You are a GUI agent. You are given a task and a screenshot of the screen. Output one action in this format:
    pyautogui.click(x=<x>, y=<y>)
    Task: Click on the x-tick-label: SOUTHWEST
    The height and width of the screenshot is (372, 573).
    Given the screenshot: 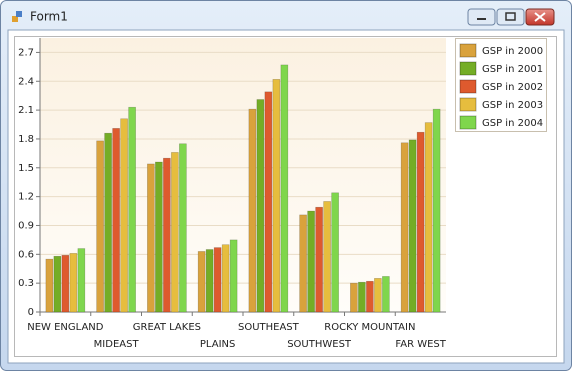 What is the action you would take?
    pyautogui.click(x=319, y=344)
    